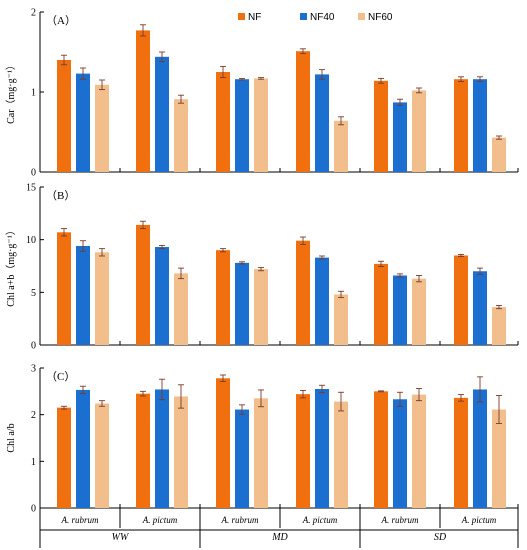  I want to click on legend-label: NF60, so click(380, 17).